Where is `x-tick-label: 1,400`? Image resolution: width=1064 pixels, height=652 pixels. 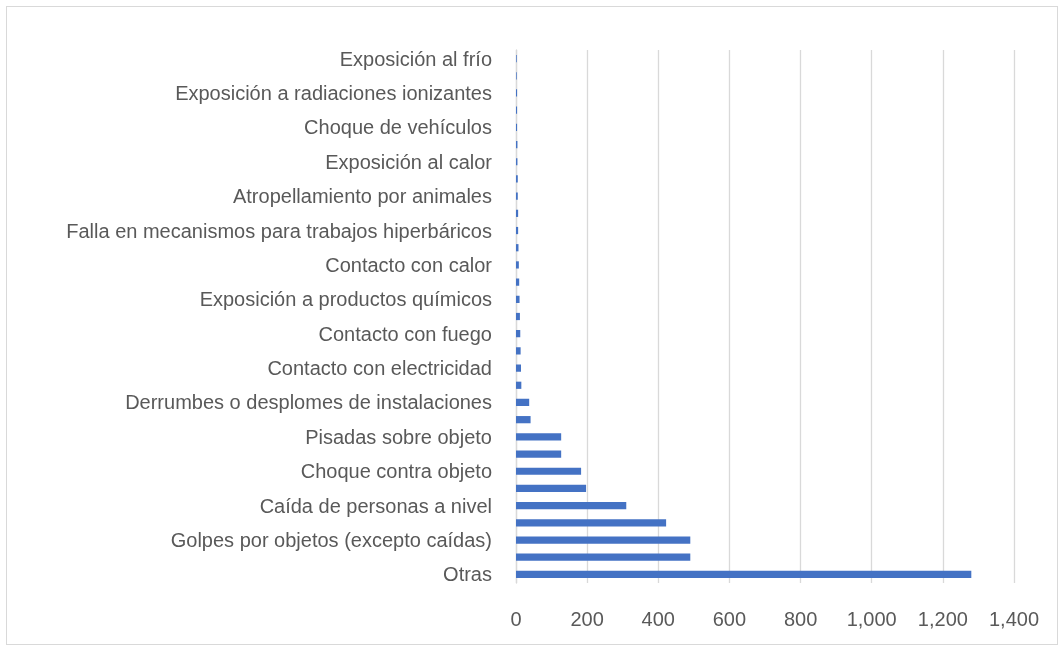
x-tick-label: 1,400 is located at coordinates (1014, 619).